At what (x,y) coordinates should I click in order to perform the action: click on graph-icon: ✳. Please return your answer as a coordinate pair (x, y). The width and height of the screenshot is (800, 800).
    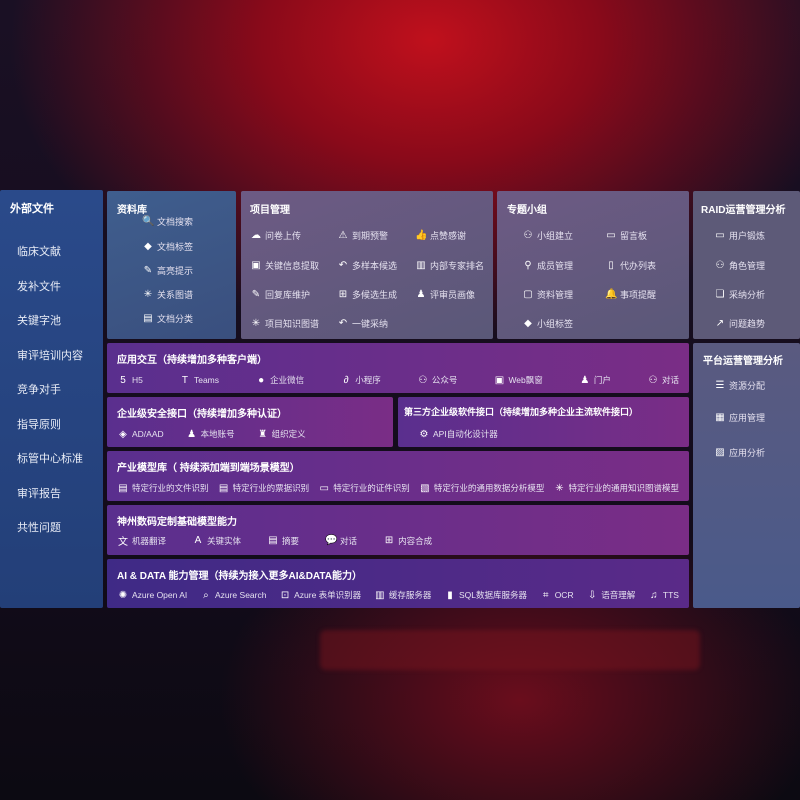
    Looking at the image, I should click on (148, 294).